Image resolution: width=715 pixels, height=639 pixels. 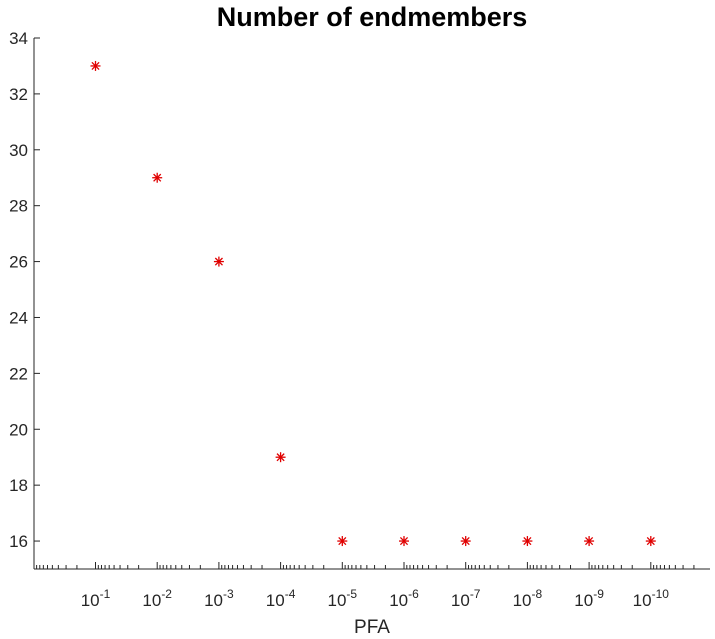 What do you see at coordinates (651, 598) in the screenshot?
I see `x-tick-label: 10⁻¹⁰` at bounding box center [651, 598].